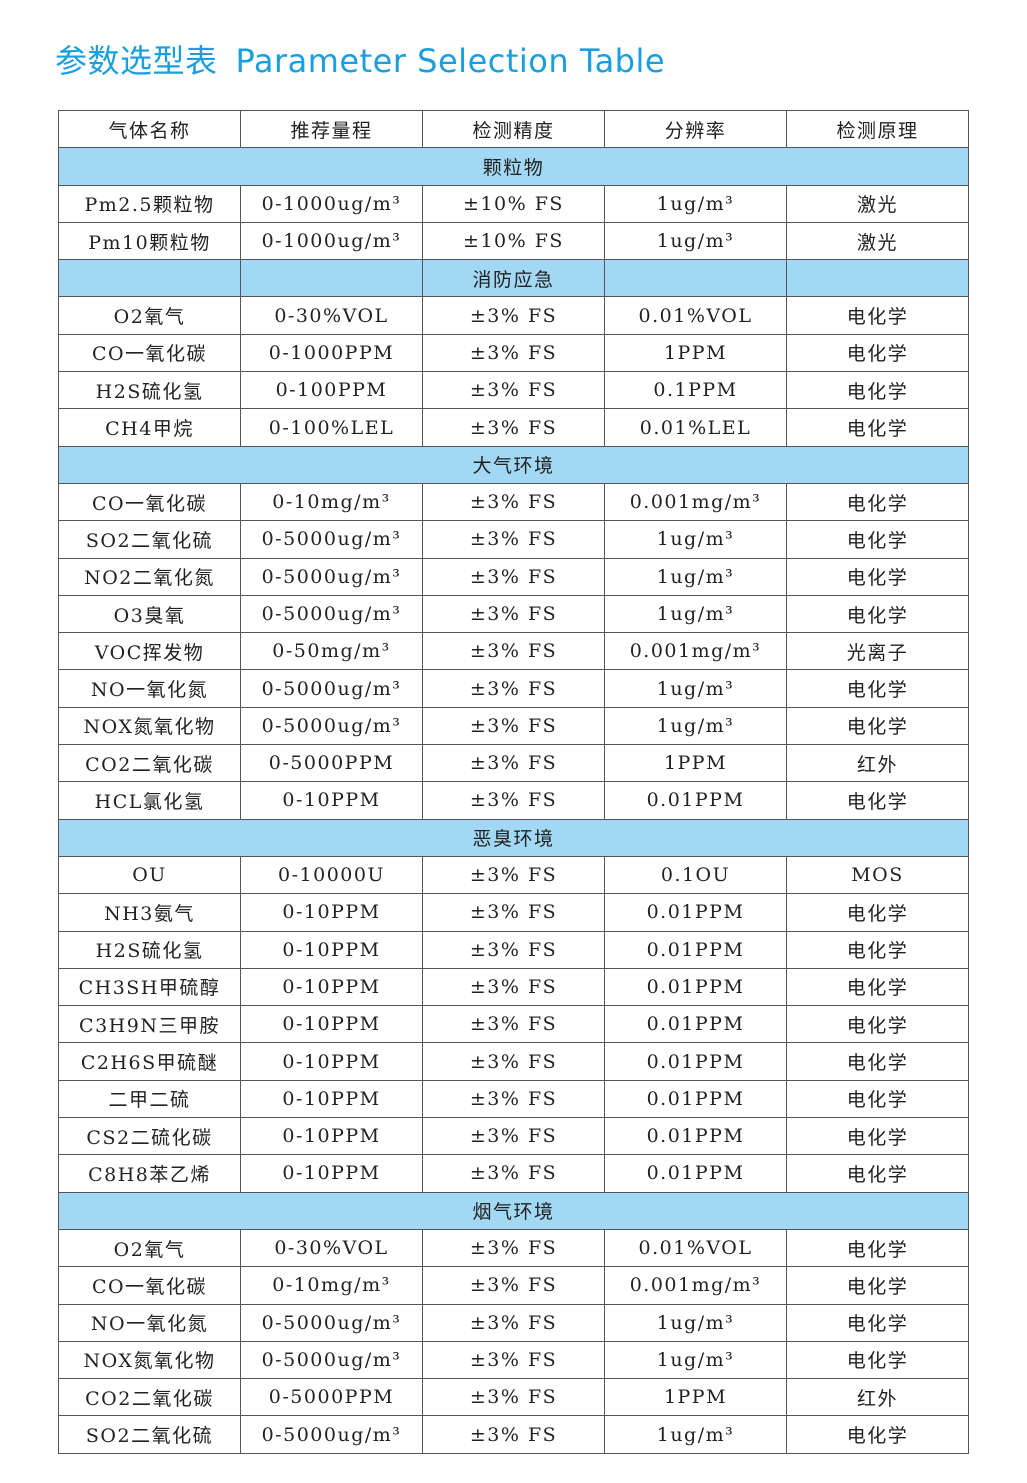 The width and height of the screenshot is (1027, 1483). I want to click on range: 0-50mg/m³, so click(331, 651).